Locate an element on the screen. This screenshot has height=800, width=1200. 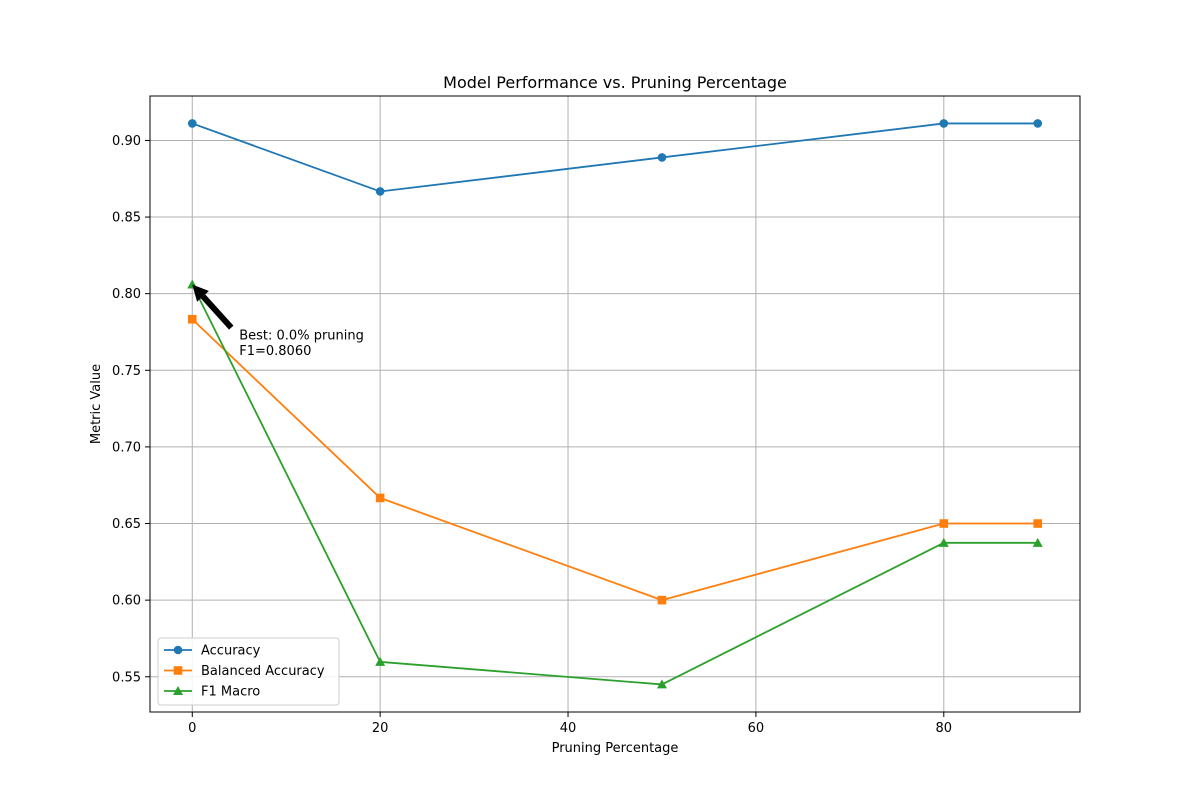
y-tick-label: 0.65 is located at coordinates (126, 524).